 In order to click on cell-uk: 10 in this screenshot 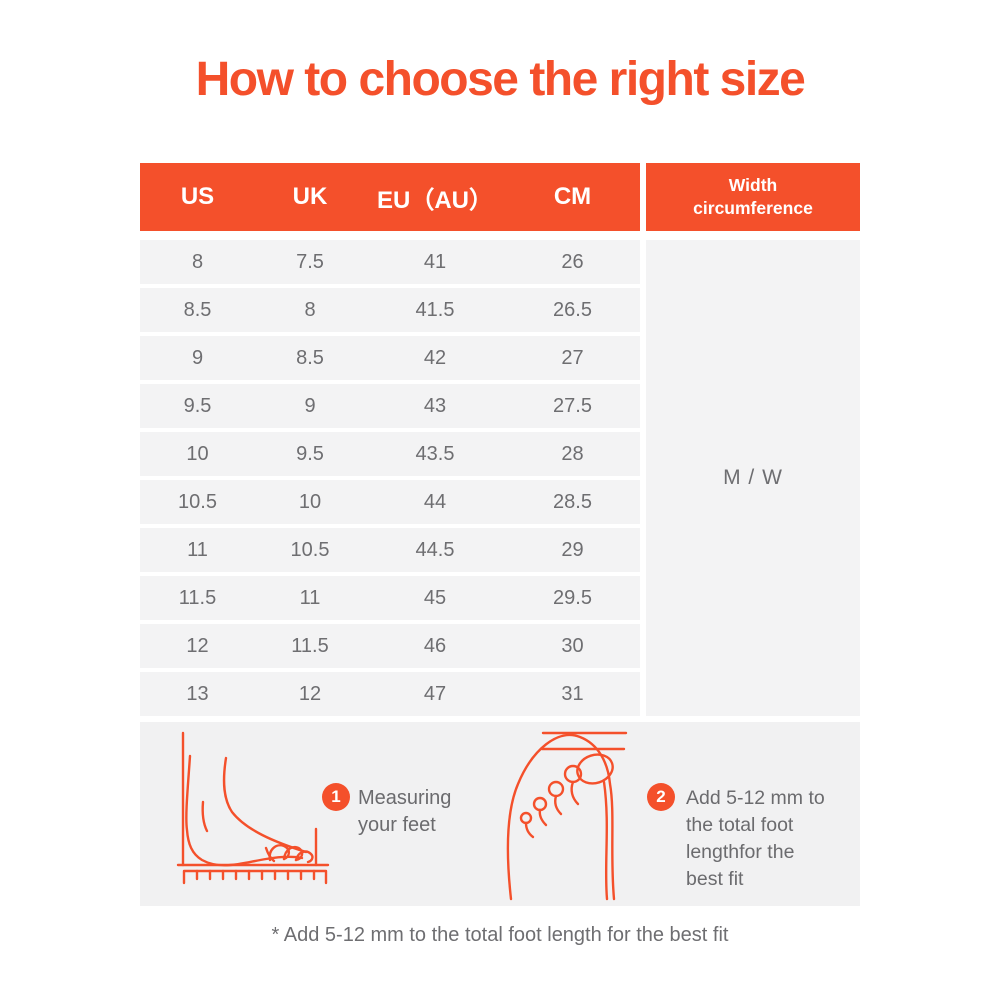, I will do `click(310, 501)`.